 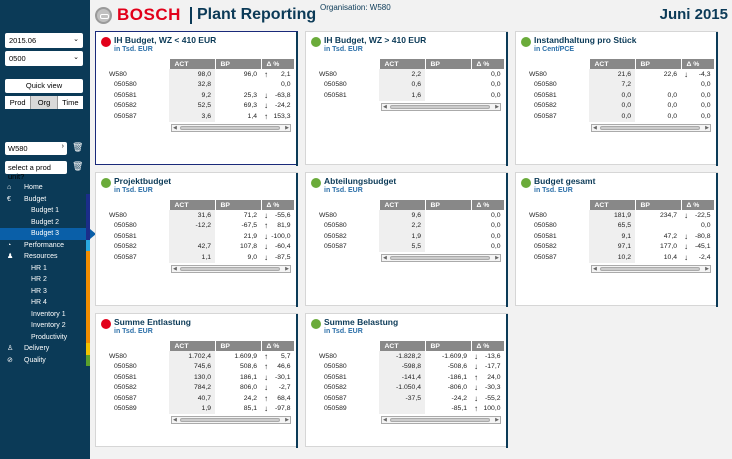 I want to click on table-row: 050580 0,6 0,0, so click(x=407, y=84).